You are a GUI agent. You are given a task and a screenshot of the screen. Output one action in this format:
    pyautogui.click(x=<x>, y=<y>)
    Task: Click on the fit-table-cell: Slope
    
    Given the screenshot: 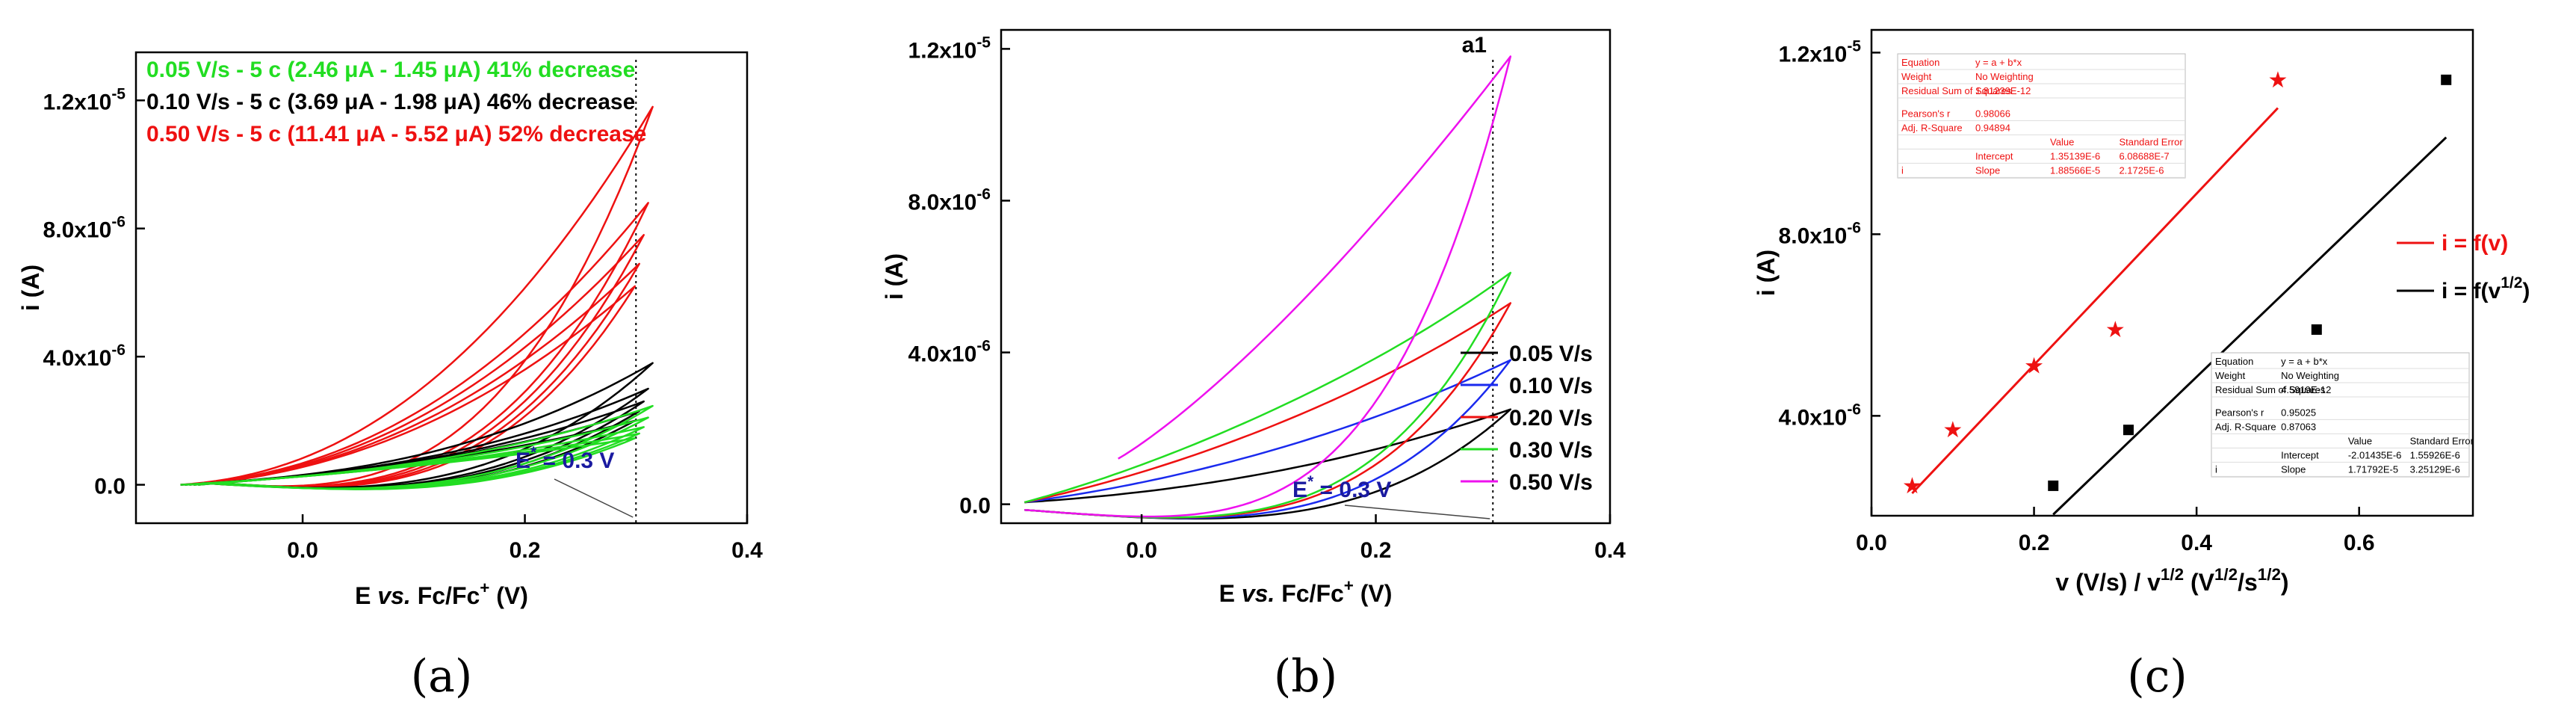 What is the action you would take?
    pyautogui.click(x=2293, y=469)
    